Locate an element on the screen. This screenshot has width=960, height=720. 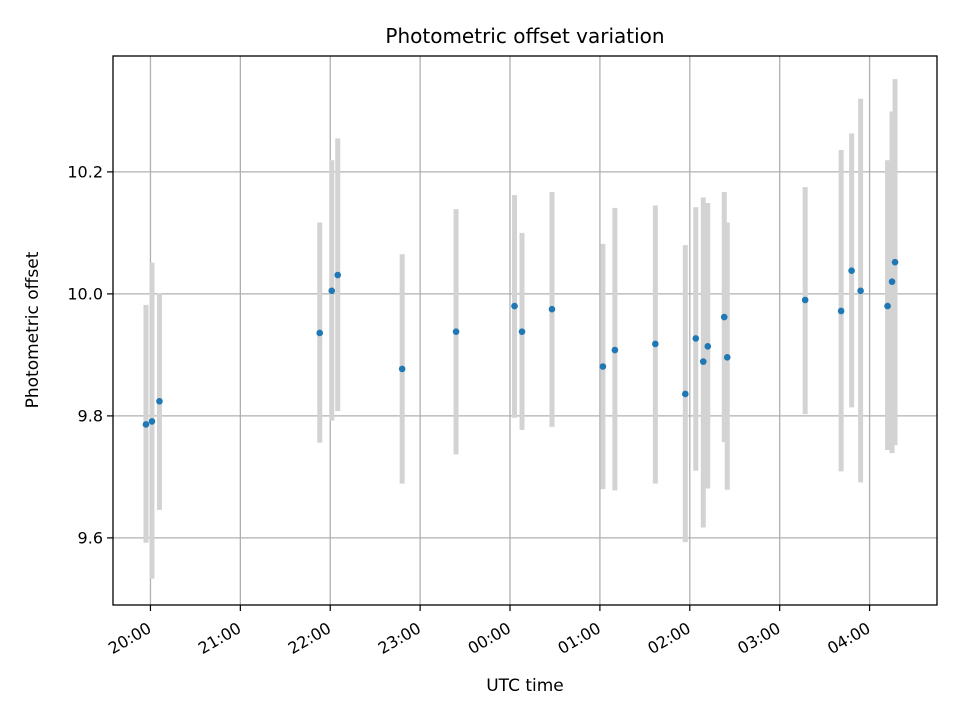
x-axis-label: UTC time is located at coordinates (525, 686).